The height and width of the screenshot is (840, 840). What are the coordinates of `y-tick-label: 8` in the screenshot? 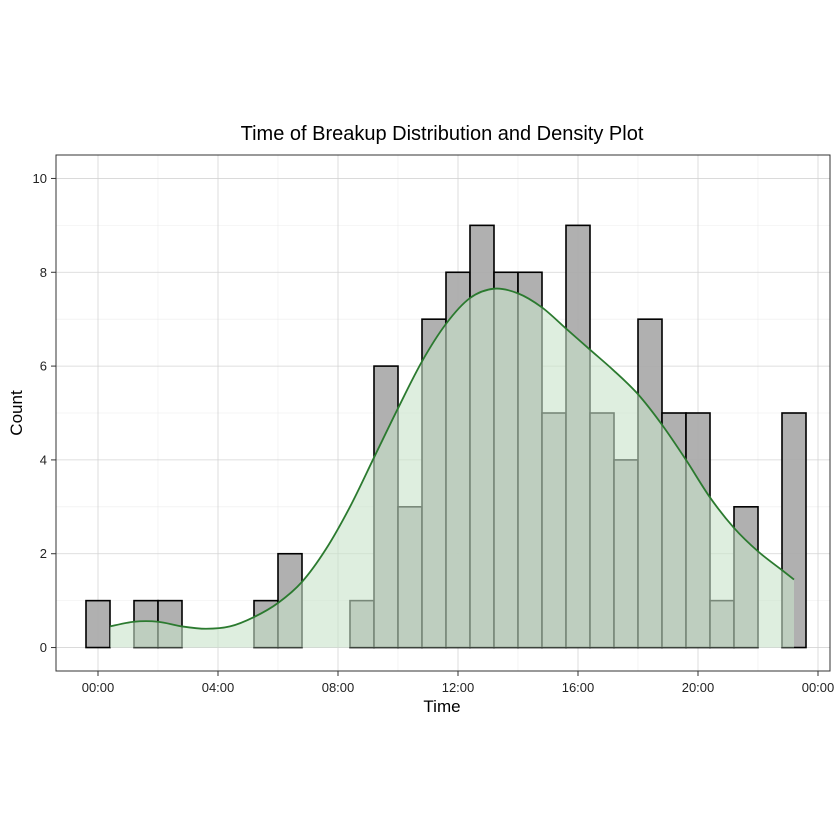 It's located at (43, 272).